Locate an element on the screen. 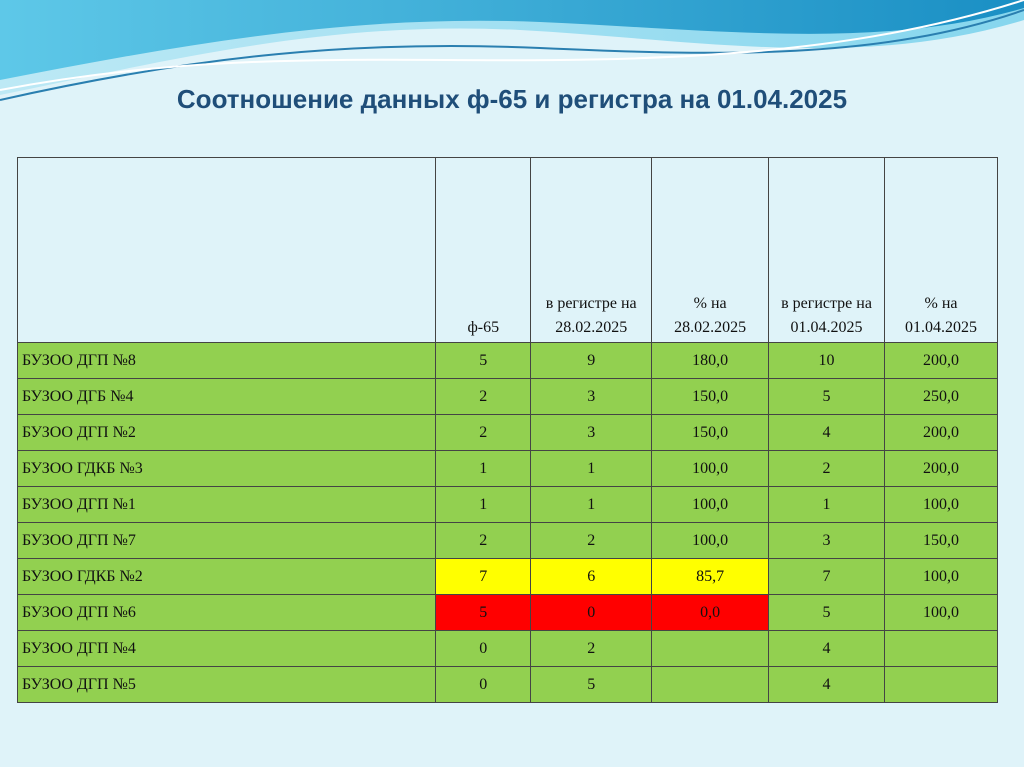 Image resolution: width=1024 pixels, height=767 pixels. table-row: БУЗОО ДГБ №4 2 3 150,0 5 250,0 is located at coordinates (507, 396).